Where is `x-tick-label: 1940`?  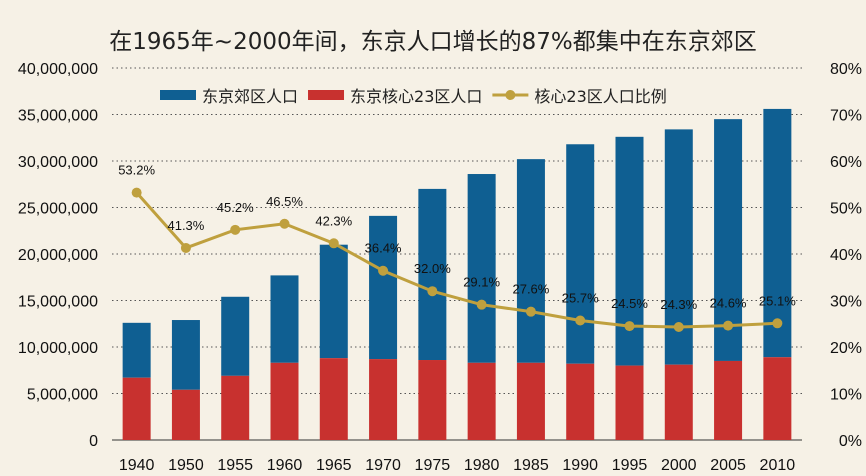
x-tick-label: 1940 is located at coordinates (137, 465).